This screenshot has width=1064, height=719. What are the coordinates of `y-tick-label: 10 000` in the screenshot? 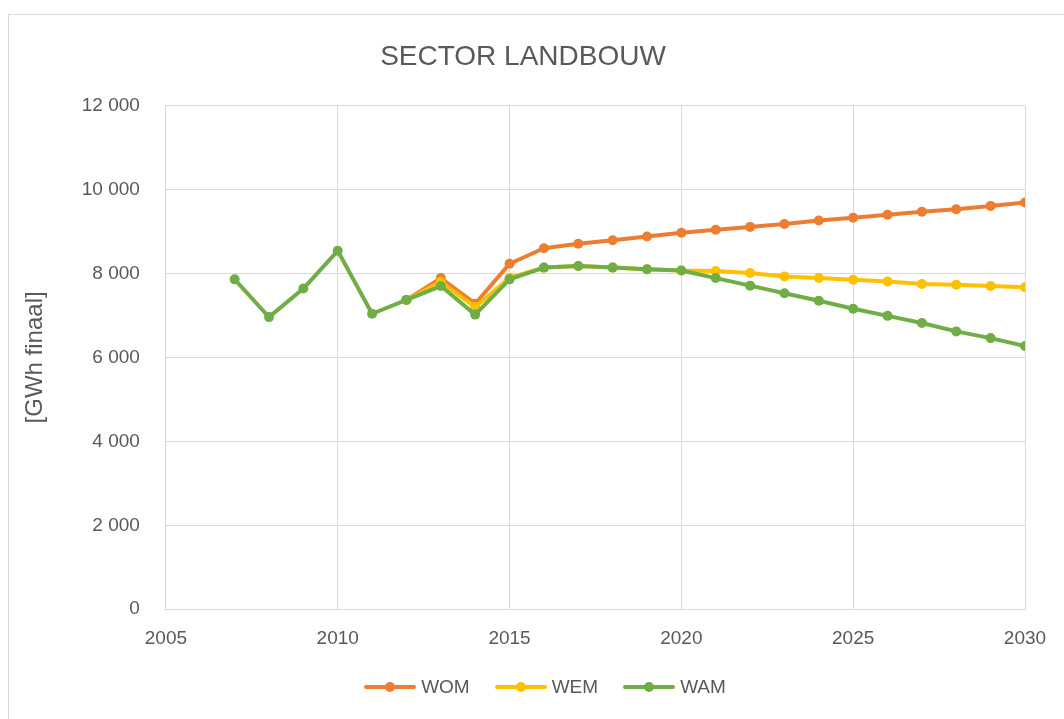 It's located at (110, 188).